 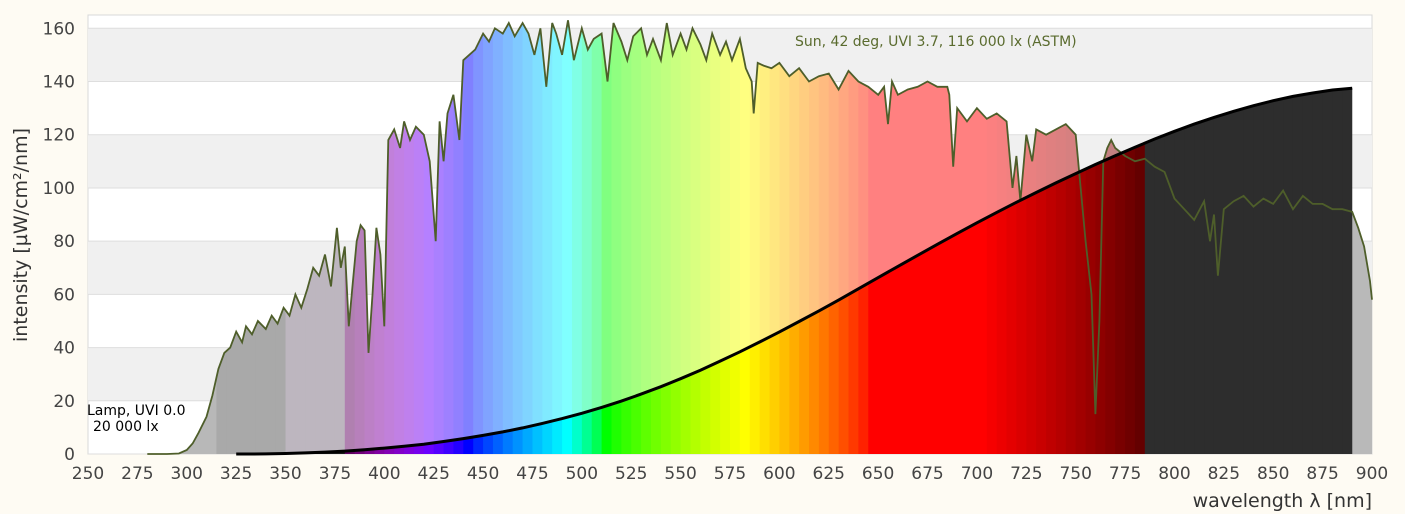 I want to click on x-tick-label: 675, so click(x=927, y=474).